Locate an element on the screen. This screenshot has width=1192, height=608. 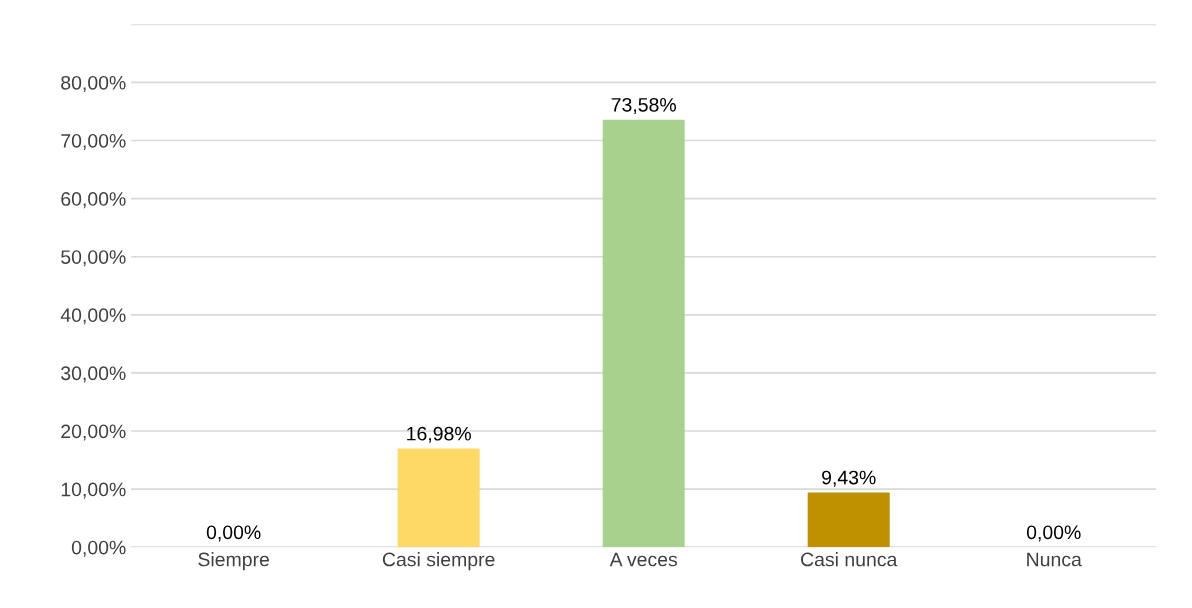
x-tick-label: Casi nunca is located at coordinates (849, 559).